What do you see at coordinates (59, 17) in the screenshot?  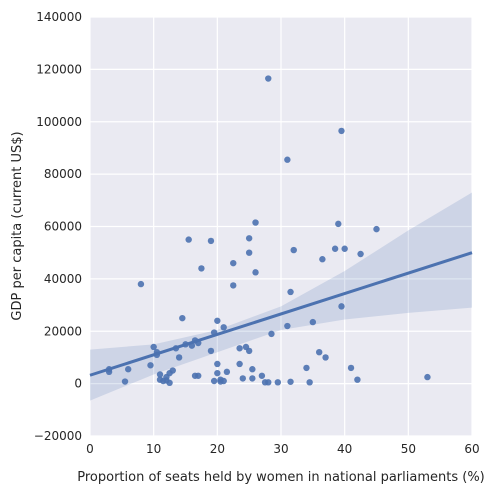 I see `y-tick-label: 140000` at bounding box center [59, 17].